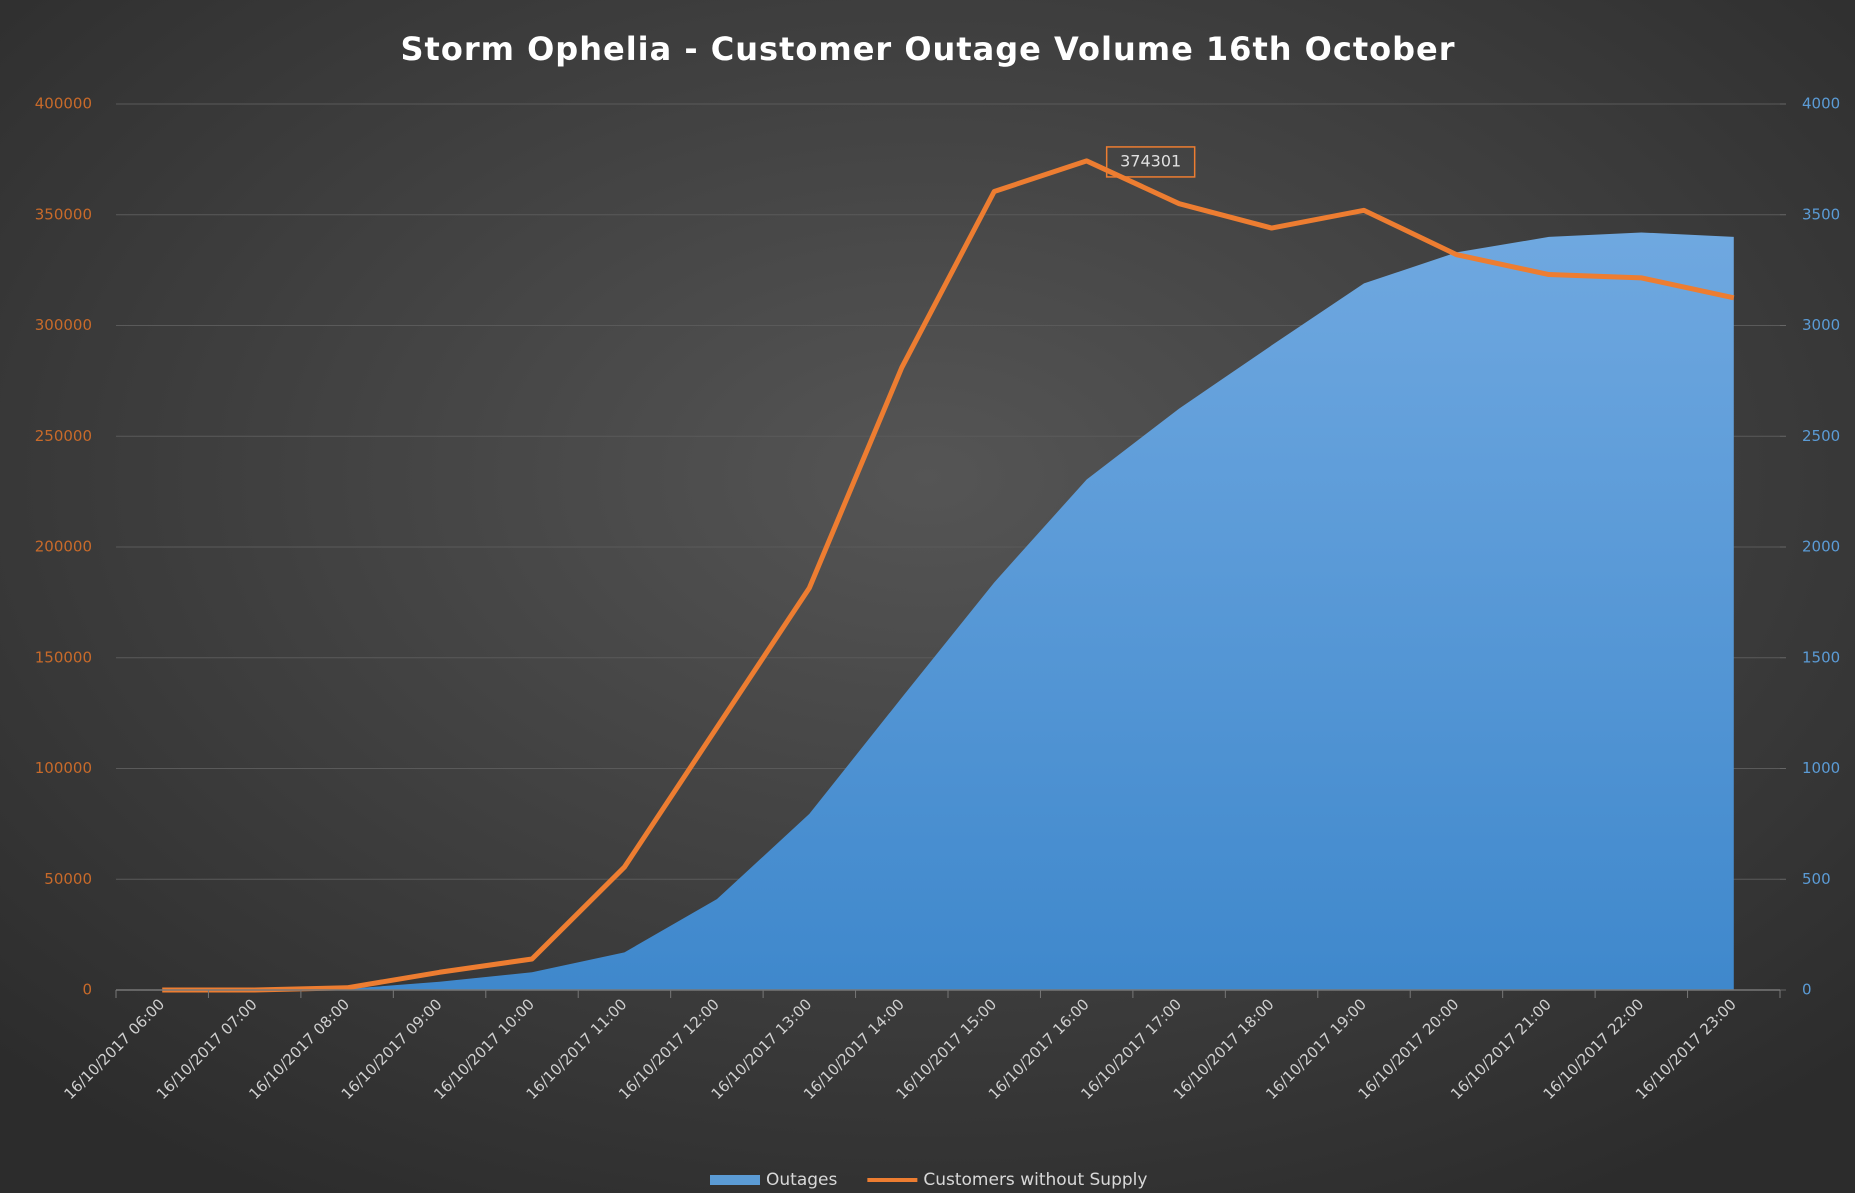 Image resolution: width=1855 pixels, height=1193 pixels. What do you see at coordinates (1821, 214) in the screenshot?
I see `y2-tick-label: 3500` at bounding box center [1821, 214].